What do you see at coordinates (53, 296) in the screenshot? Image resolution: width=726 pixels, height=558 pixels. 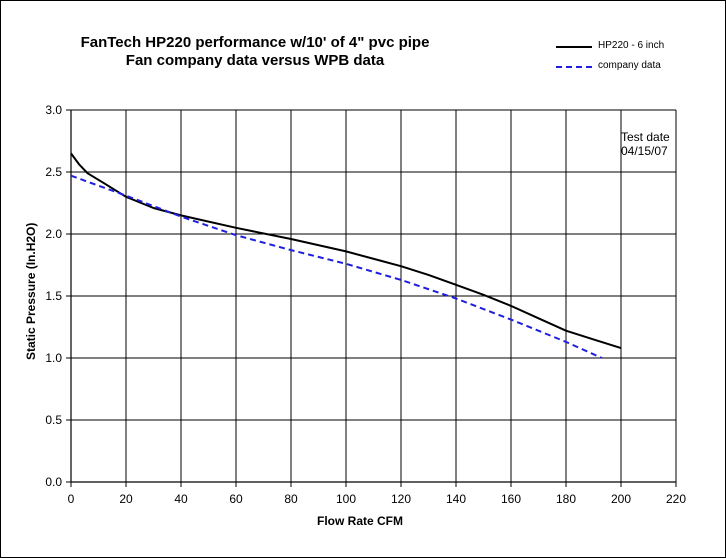 I see `y-tick-label: 1.5` at bounding box center [53, 296].